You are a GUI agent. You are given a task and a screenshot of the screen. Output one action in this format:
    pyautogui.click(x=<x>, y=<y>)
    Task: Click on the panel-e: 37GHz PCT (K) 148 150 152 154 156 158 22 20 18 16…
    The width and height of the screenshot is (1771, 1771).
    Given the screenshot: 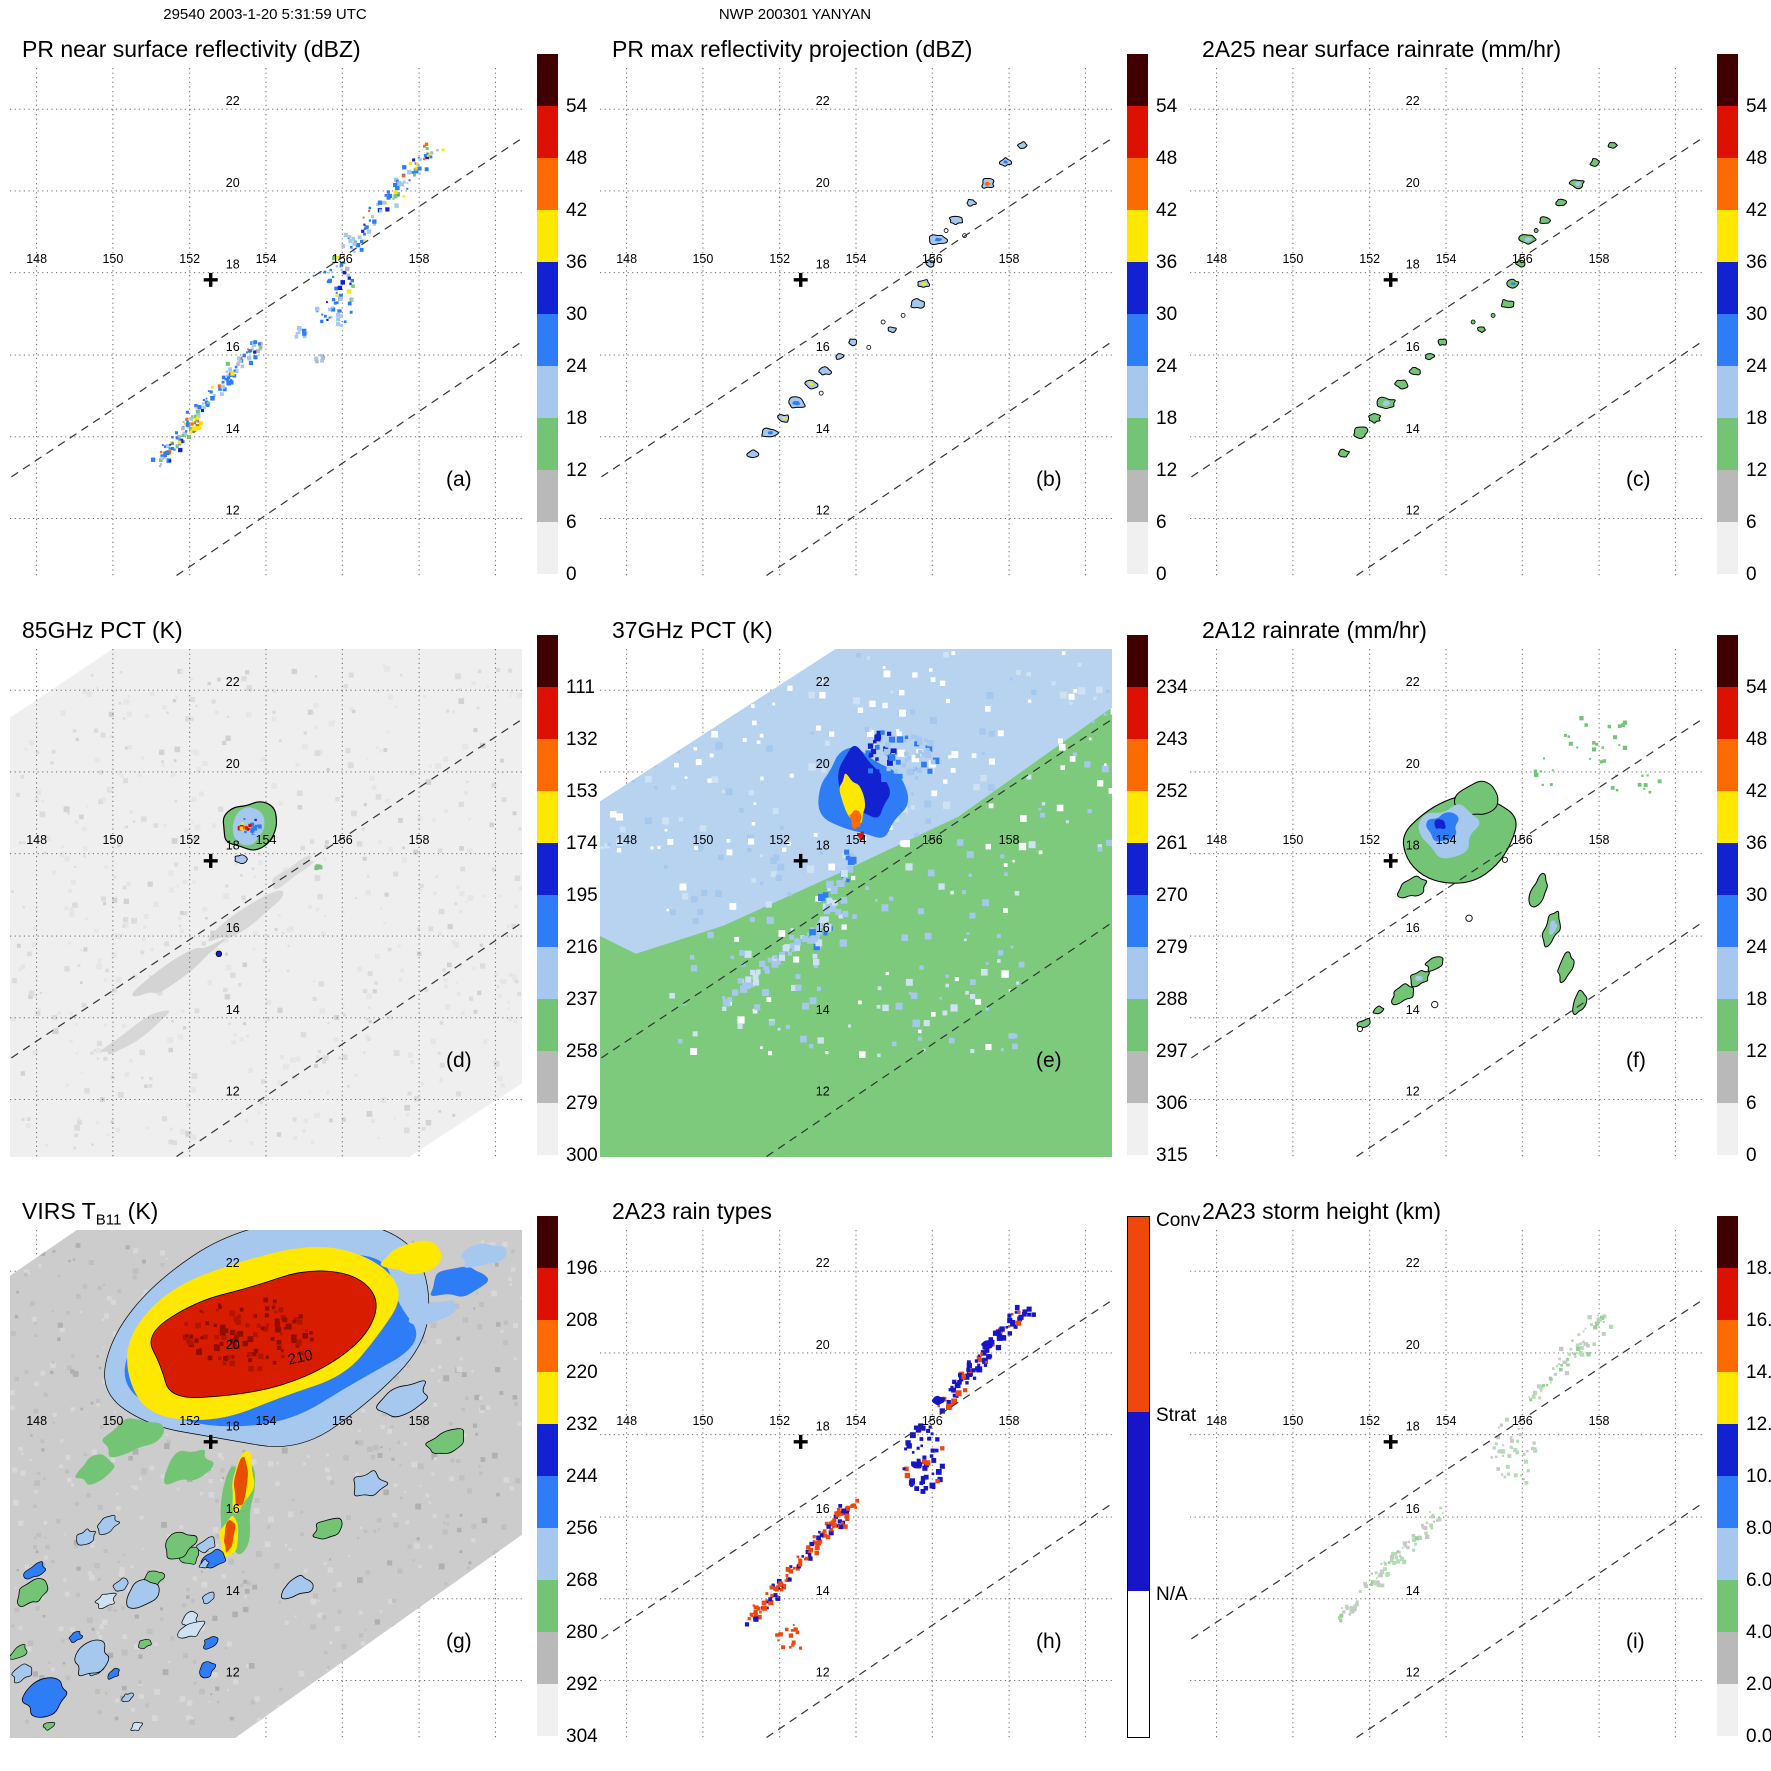 What is the action you would take?
    pyautogui.click(x=889, y=899)
    